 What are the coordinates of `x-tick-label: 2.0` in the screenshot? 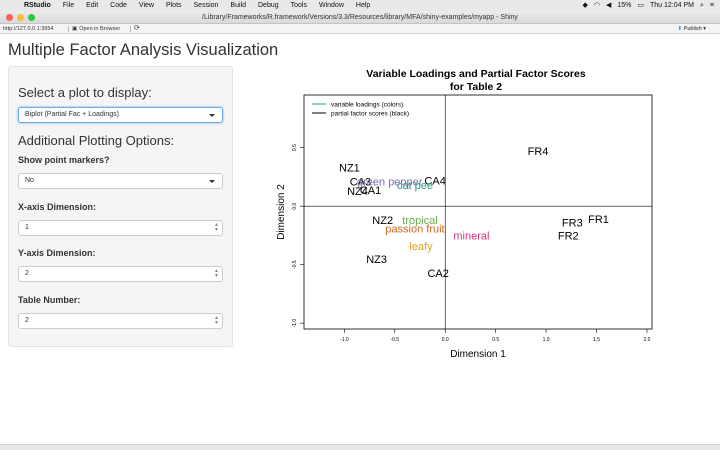 It's located at (646, 340).